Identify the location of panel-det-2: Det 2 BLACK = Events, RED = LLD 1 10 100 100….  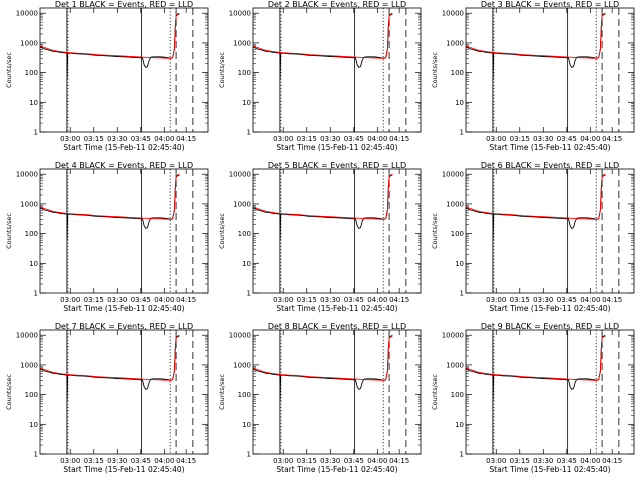
(320, 76).